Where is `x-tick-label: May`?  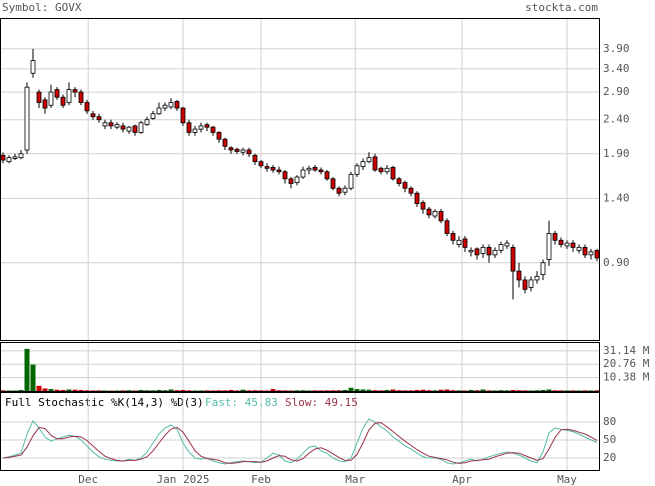 x-tick-label: May is located at coordinates (567, 479).